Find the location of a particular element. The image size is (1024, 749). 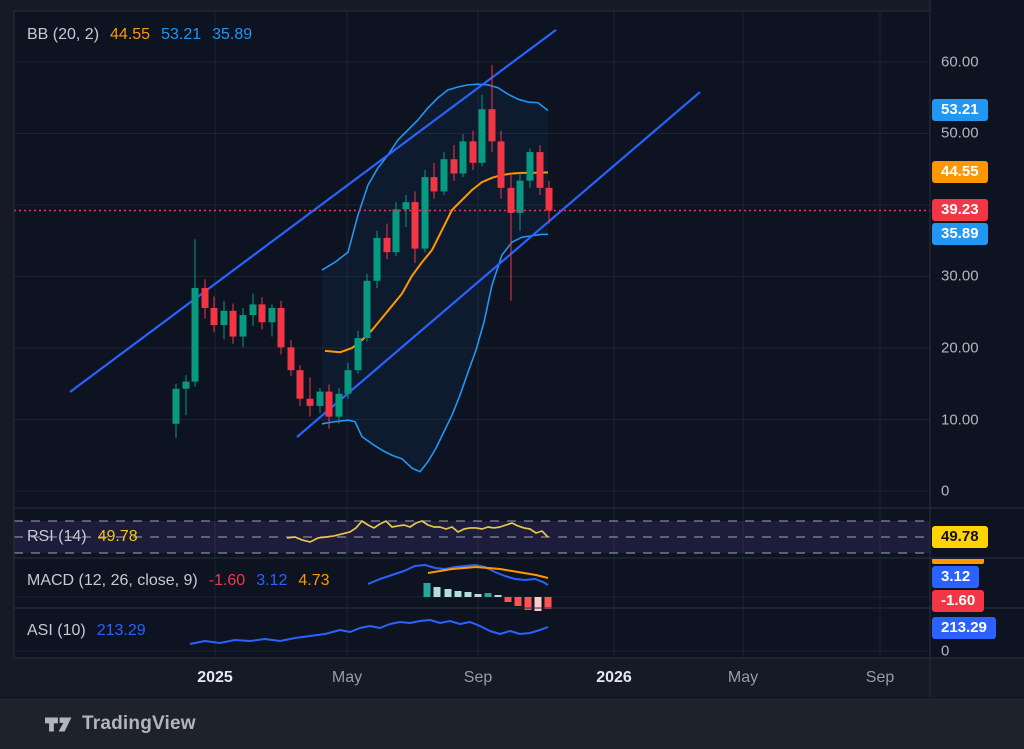

price-badge: 35.89 is located at coordinates (960, 234).